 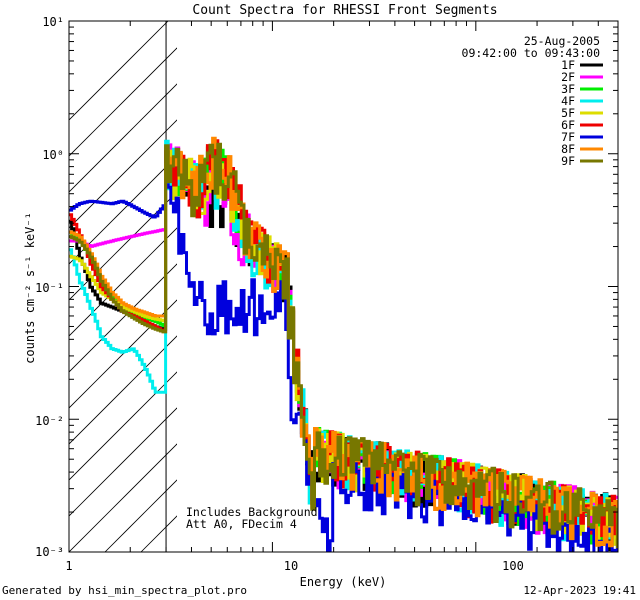 What do you see at coordinates (568, 149) in the screenshot?
I see `legend-label-8f: 8F` at bounding box center [568, 149].